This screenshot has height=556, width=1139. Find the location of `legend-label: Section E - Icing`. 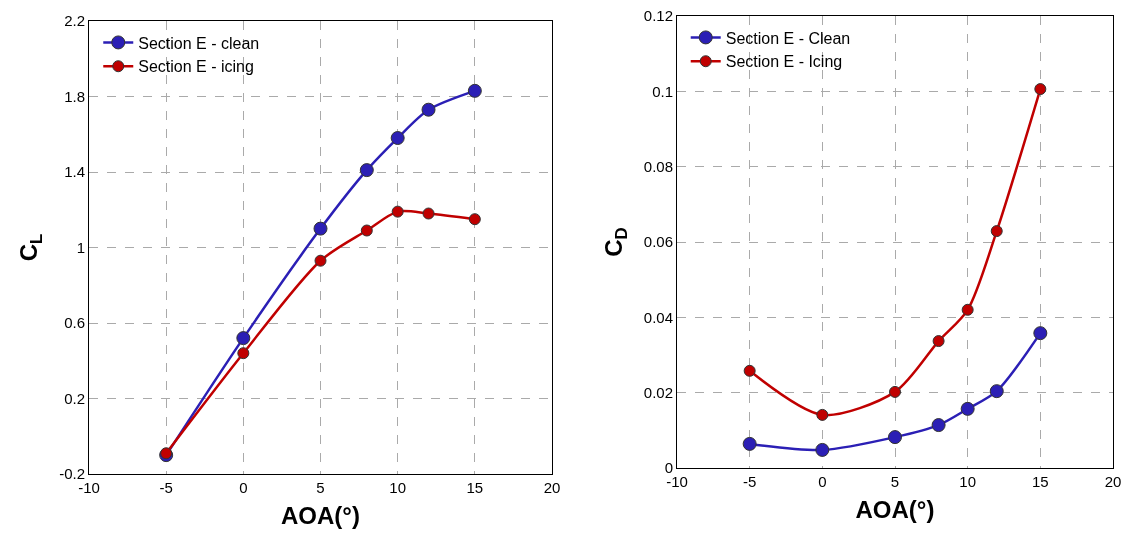

legend-label: Section E - Icing is located at coordinates (784, 62).